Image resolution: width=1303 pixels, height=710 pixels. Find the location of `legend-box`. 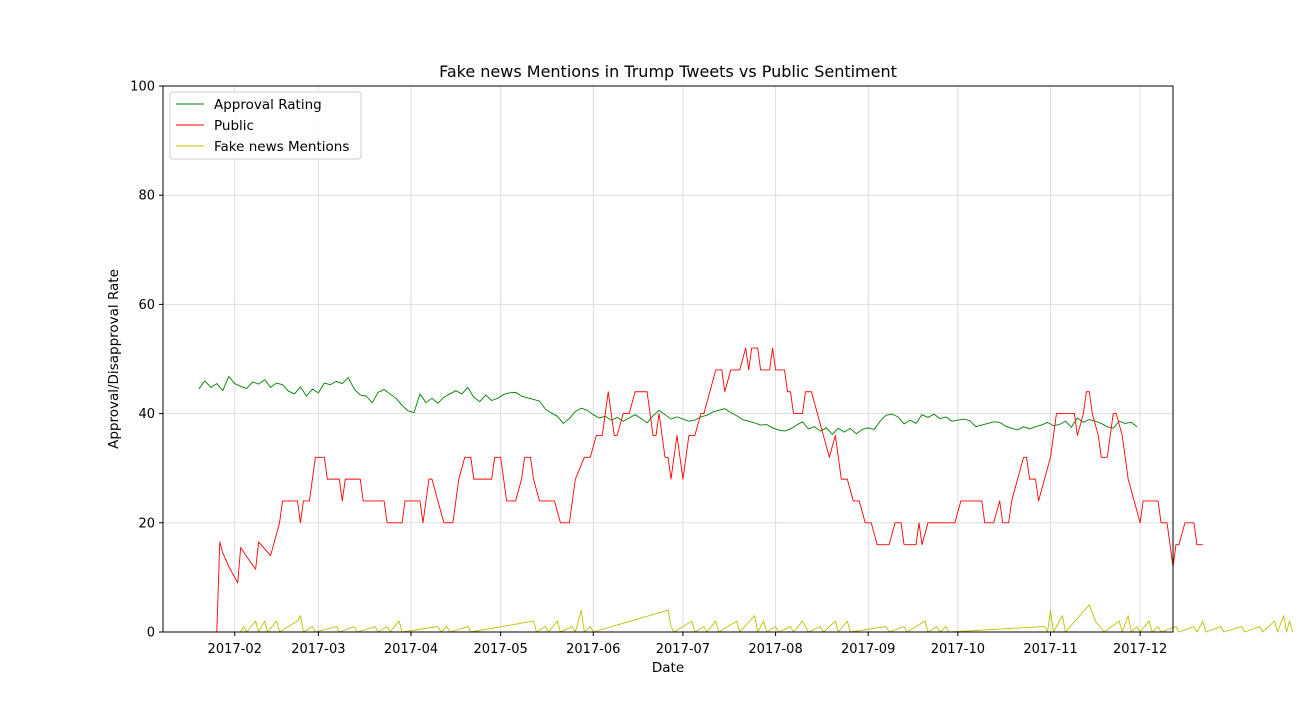

legend-box is located at coordinates (265, 125).